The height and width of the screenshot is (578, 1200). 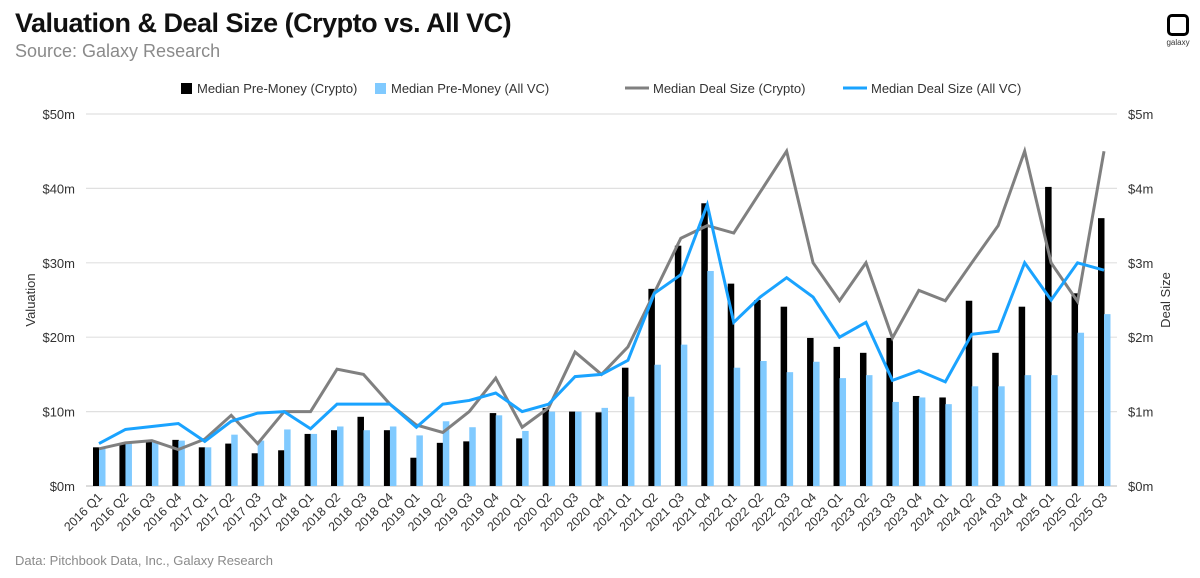 What do you see at coordinates (58, 337) in the screenshot?
I see `y-tick-label: $20m` at bounding box center [58, 337].